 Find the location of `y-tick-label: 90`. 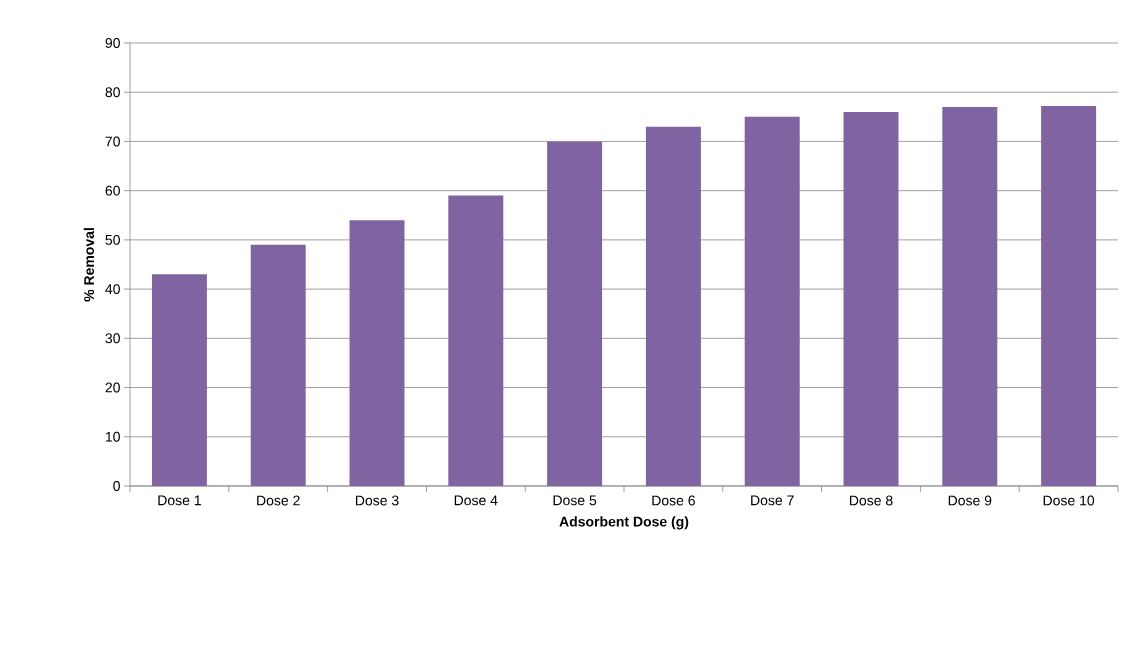

y-tick-label: 90 is located at coordinates (112, 43).